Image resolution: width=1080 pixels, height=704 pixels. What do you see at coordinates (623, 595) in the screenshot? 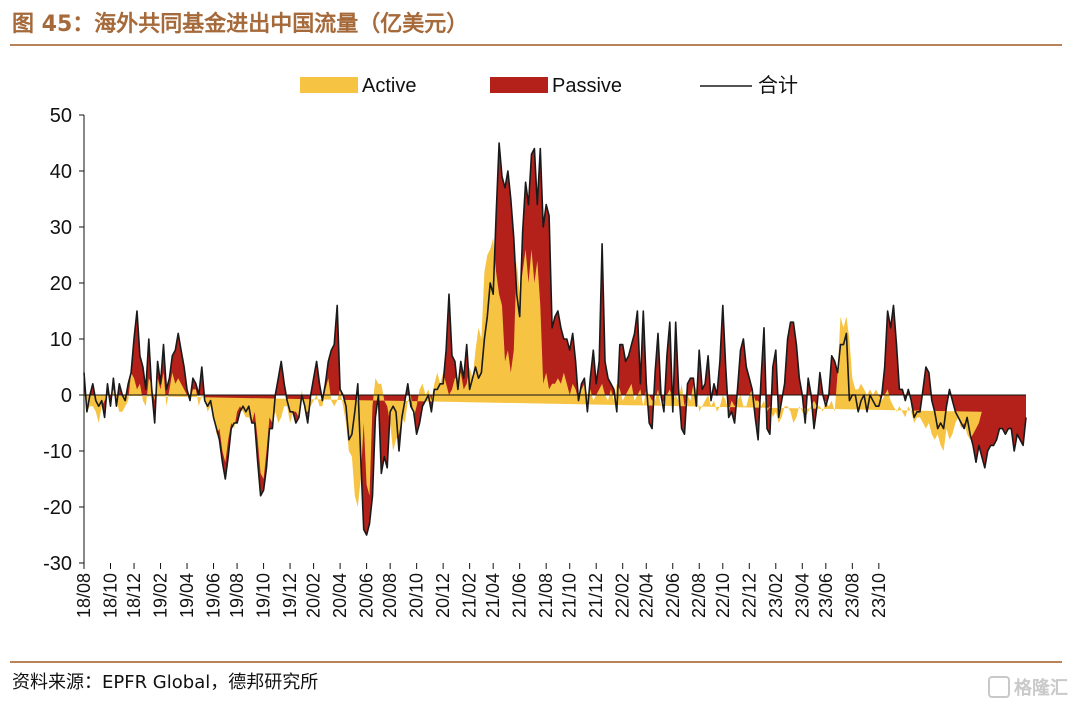
I see `x-tick-label: 22/02` at bounding box center [623, 595].